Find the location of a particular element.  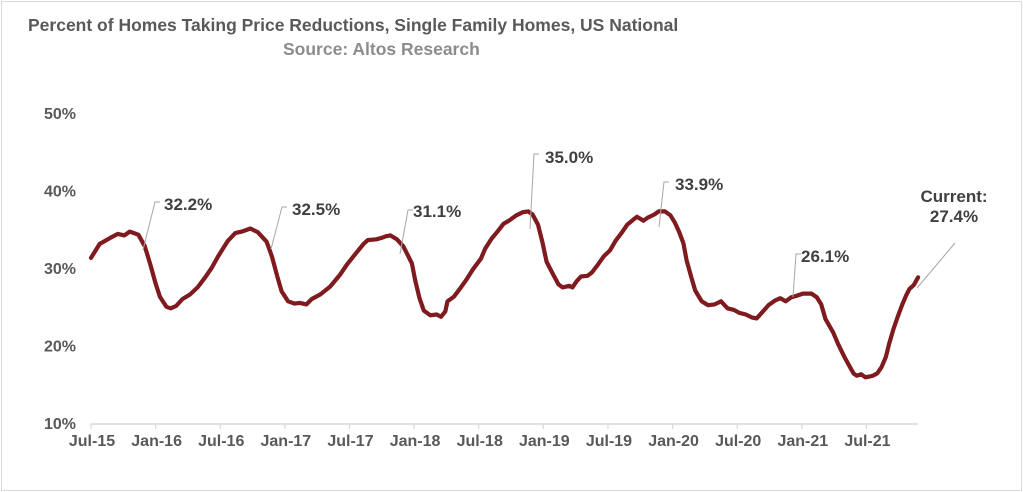

x-tick-label: Jan-16 is located at coordinates (156, 441).